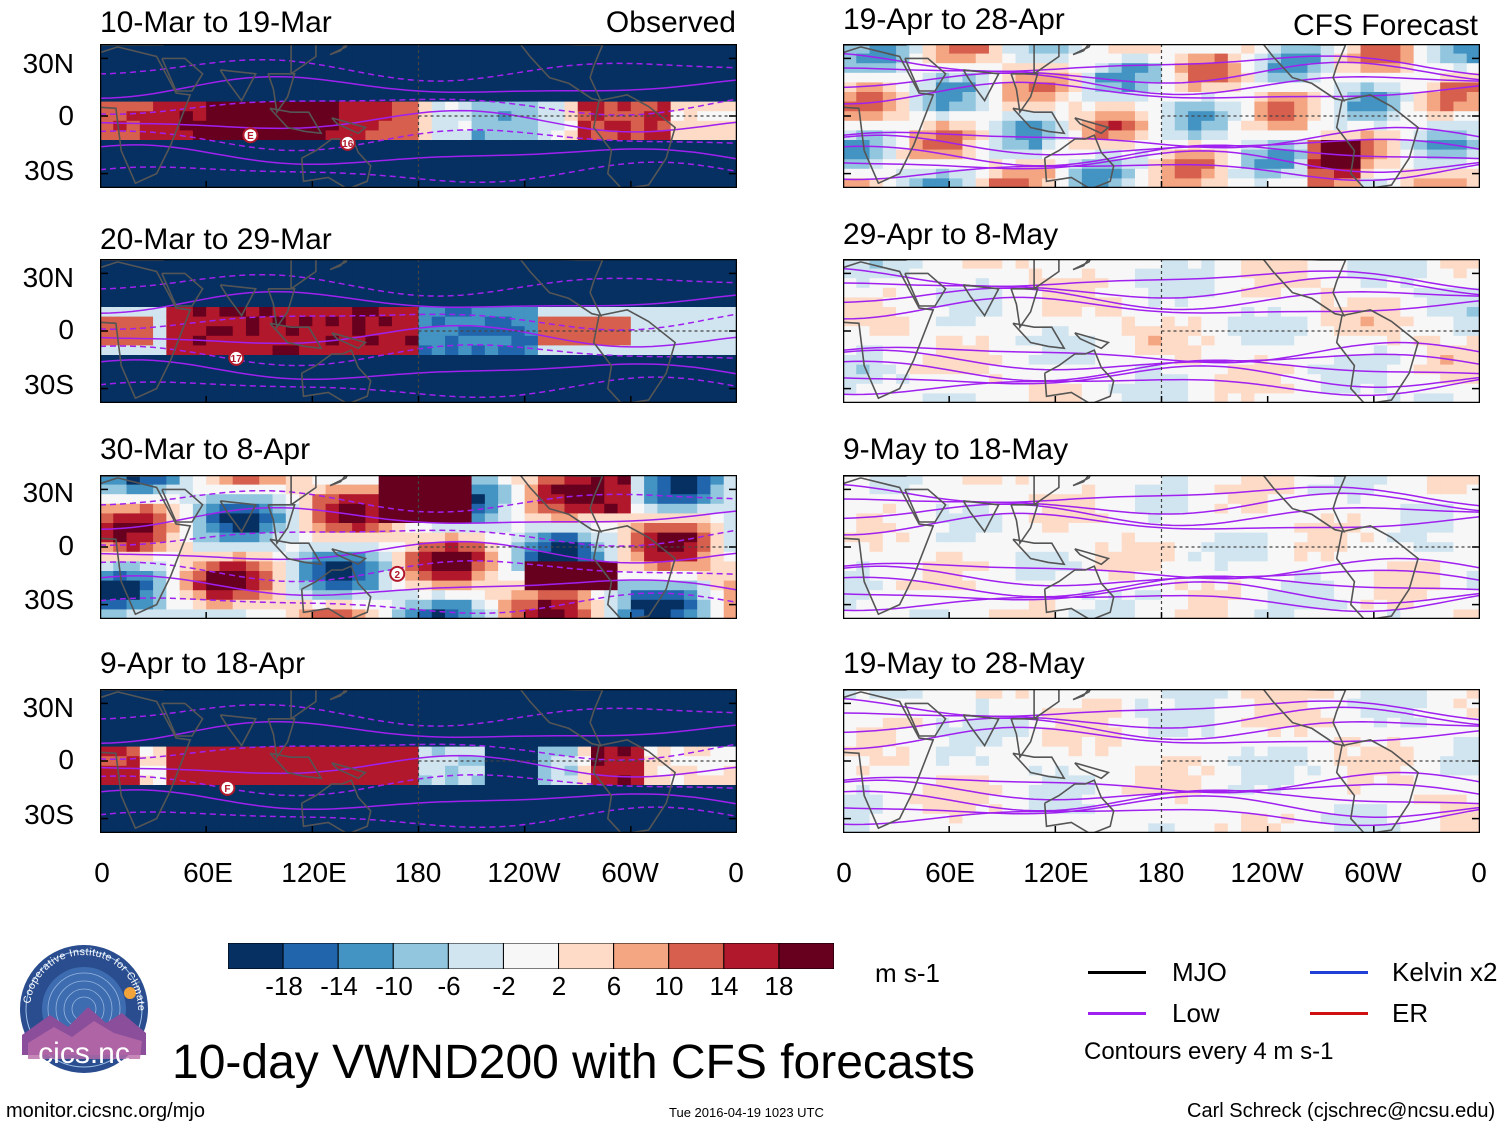  Describe the element at coordinates (418, 547) in the screenshot. I see `map-panel-observed-3: 2` at that location.